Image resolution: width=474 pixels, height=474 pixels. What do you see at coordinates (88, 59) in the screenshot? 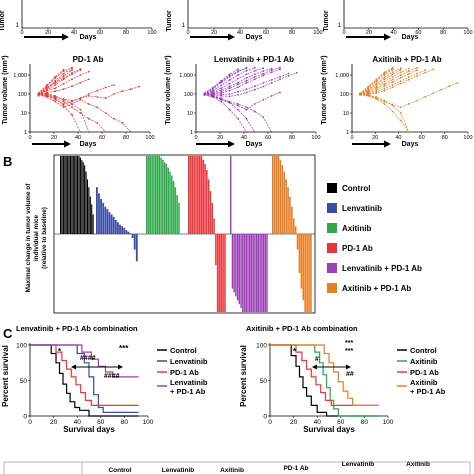
I see `panel-a-title-pd1: PD-1 Ab` at bounding box center [88, 59].